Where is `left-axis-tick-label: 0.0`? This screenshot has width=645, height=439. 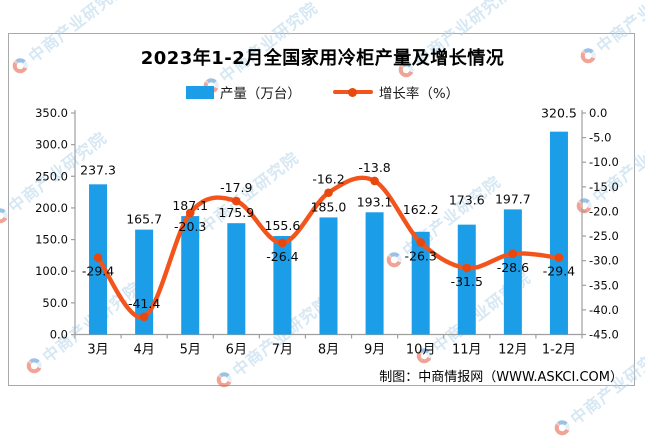
left-axis-tick-label: 0.0 is located at coordinates (59, 335).